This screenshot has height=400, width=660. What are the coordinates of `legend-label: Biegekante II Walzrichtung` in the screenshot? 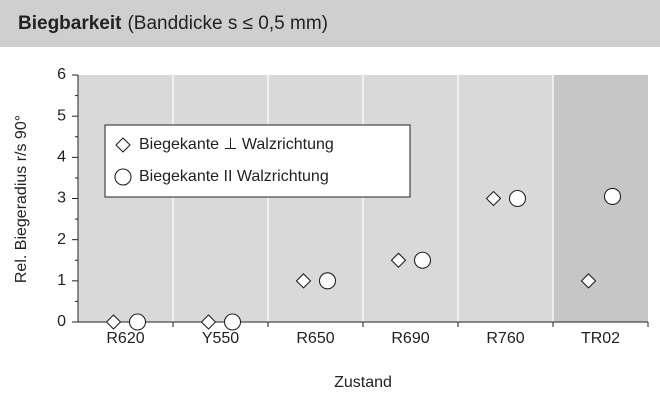 It's located at (234, 176).